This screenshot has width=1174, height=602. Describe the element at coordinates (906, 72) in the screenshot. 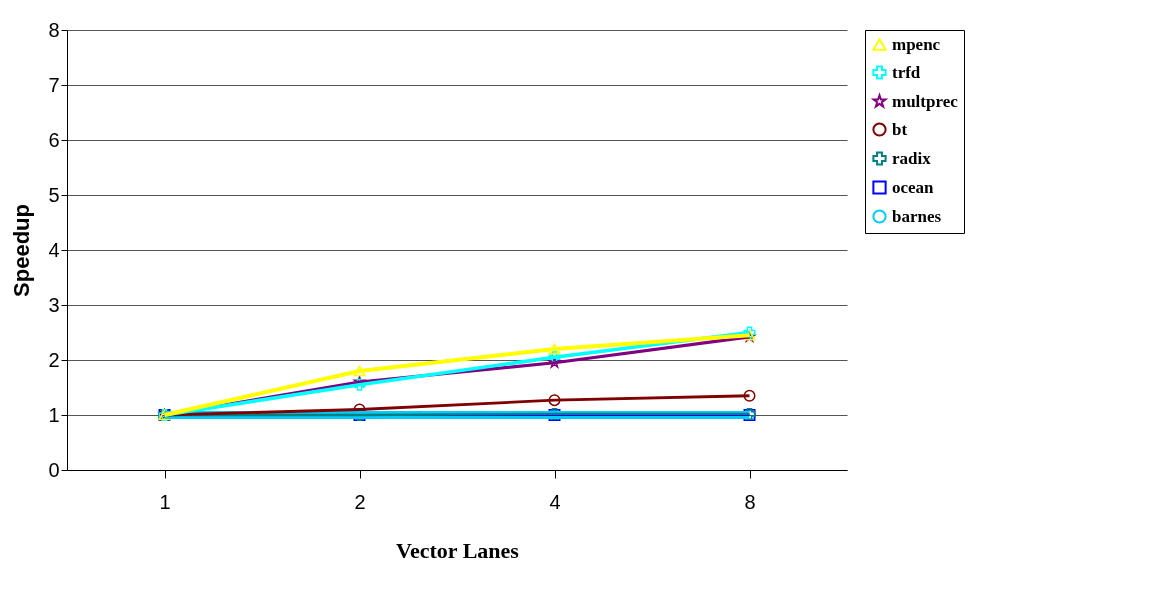

I see `legend-label: trfd` at that location.